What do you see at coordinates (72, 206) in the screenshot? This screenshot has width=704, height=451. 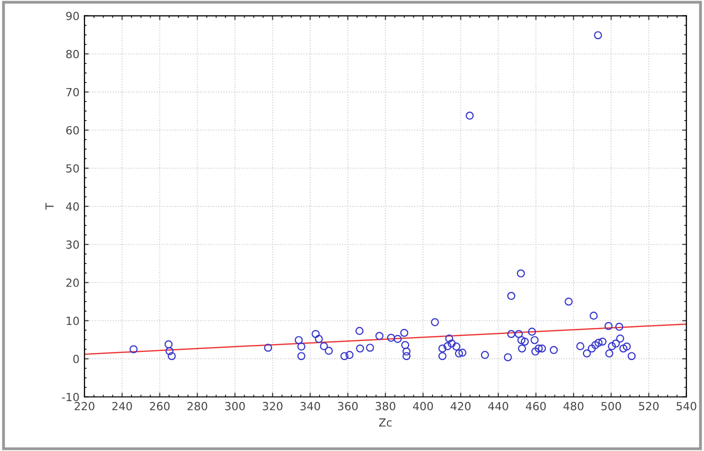 I see `y-tick-label: 40` at bounding box center [72, 206].